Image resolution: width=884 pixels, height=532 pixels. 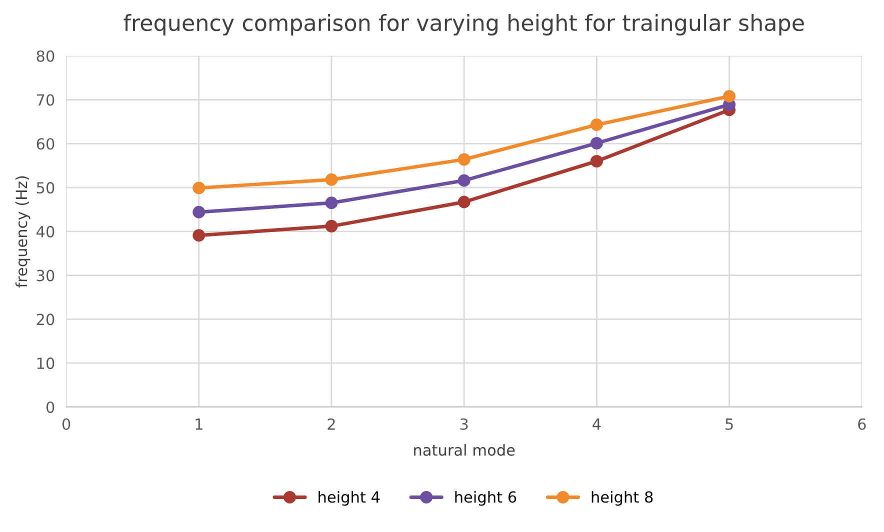 What do you see at coordinates (349, 498) in the screenshot?
I see `legend-label: height 4` at bounding box center [349, 498].